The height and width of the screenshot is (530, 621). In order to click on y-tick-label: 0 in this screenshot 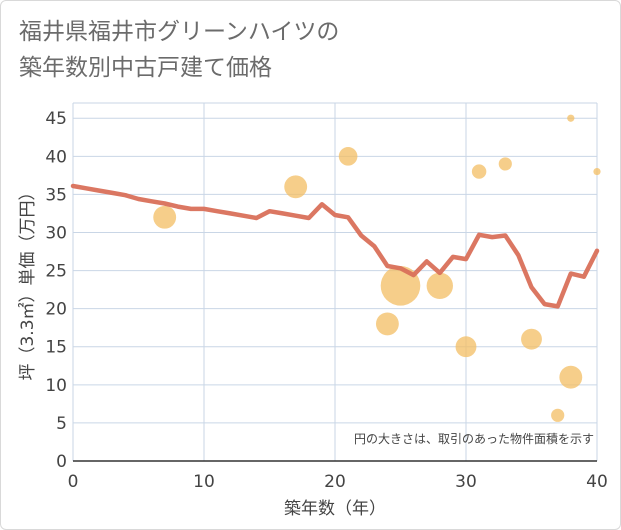, I will do `click(61, 462)`.